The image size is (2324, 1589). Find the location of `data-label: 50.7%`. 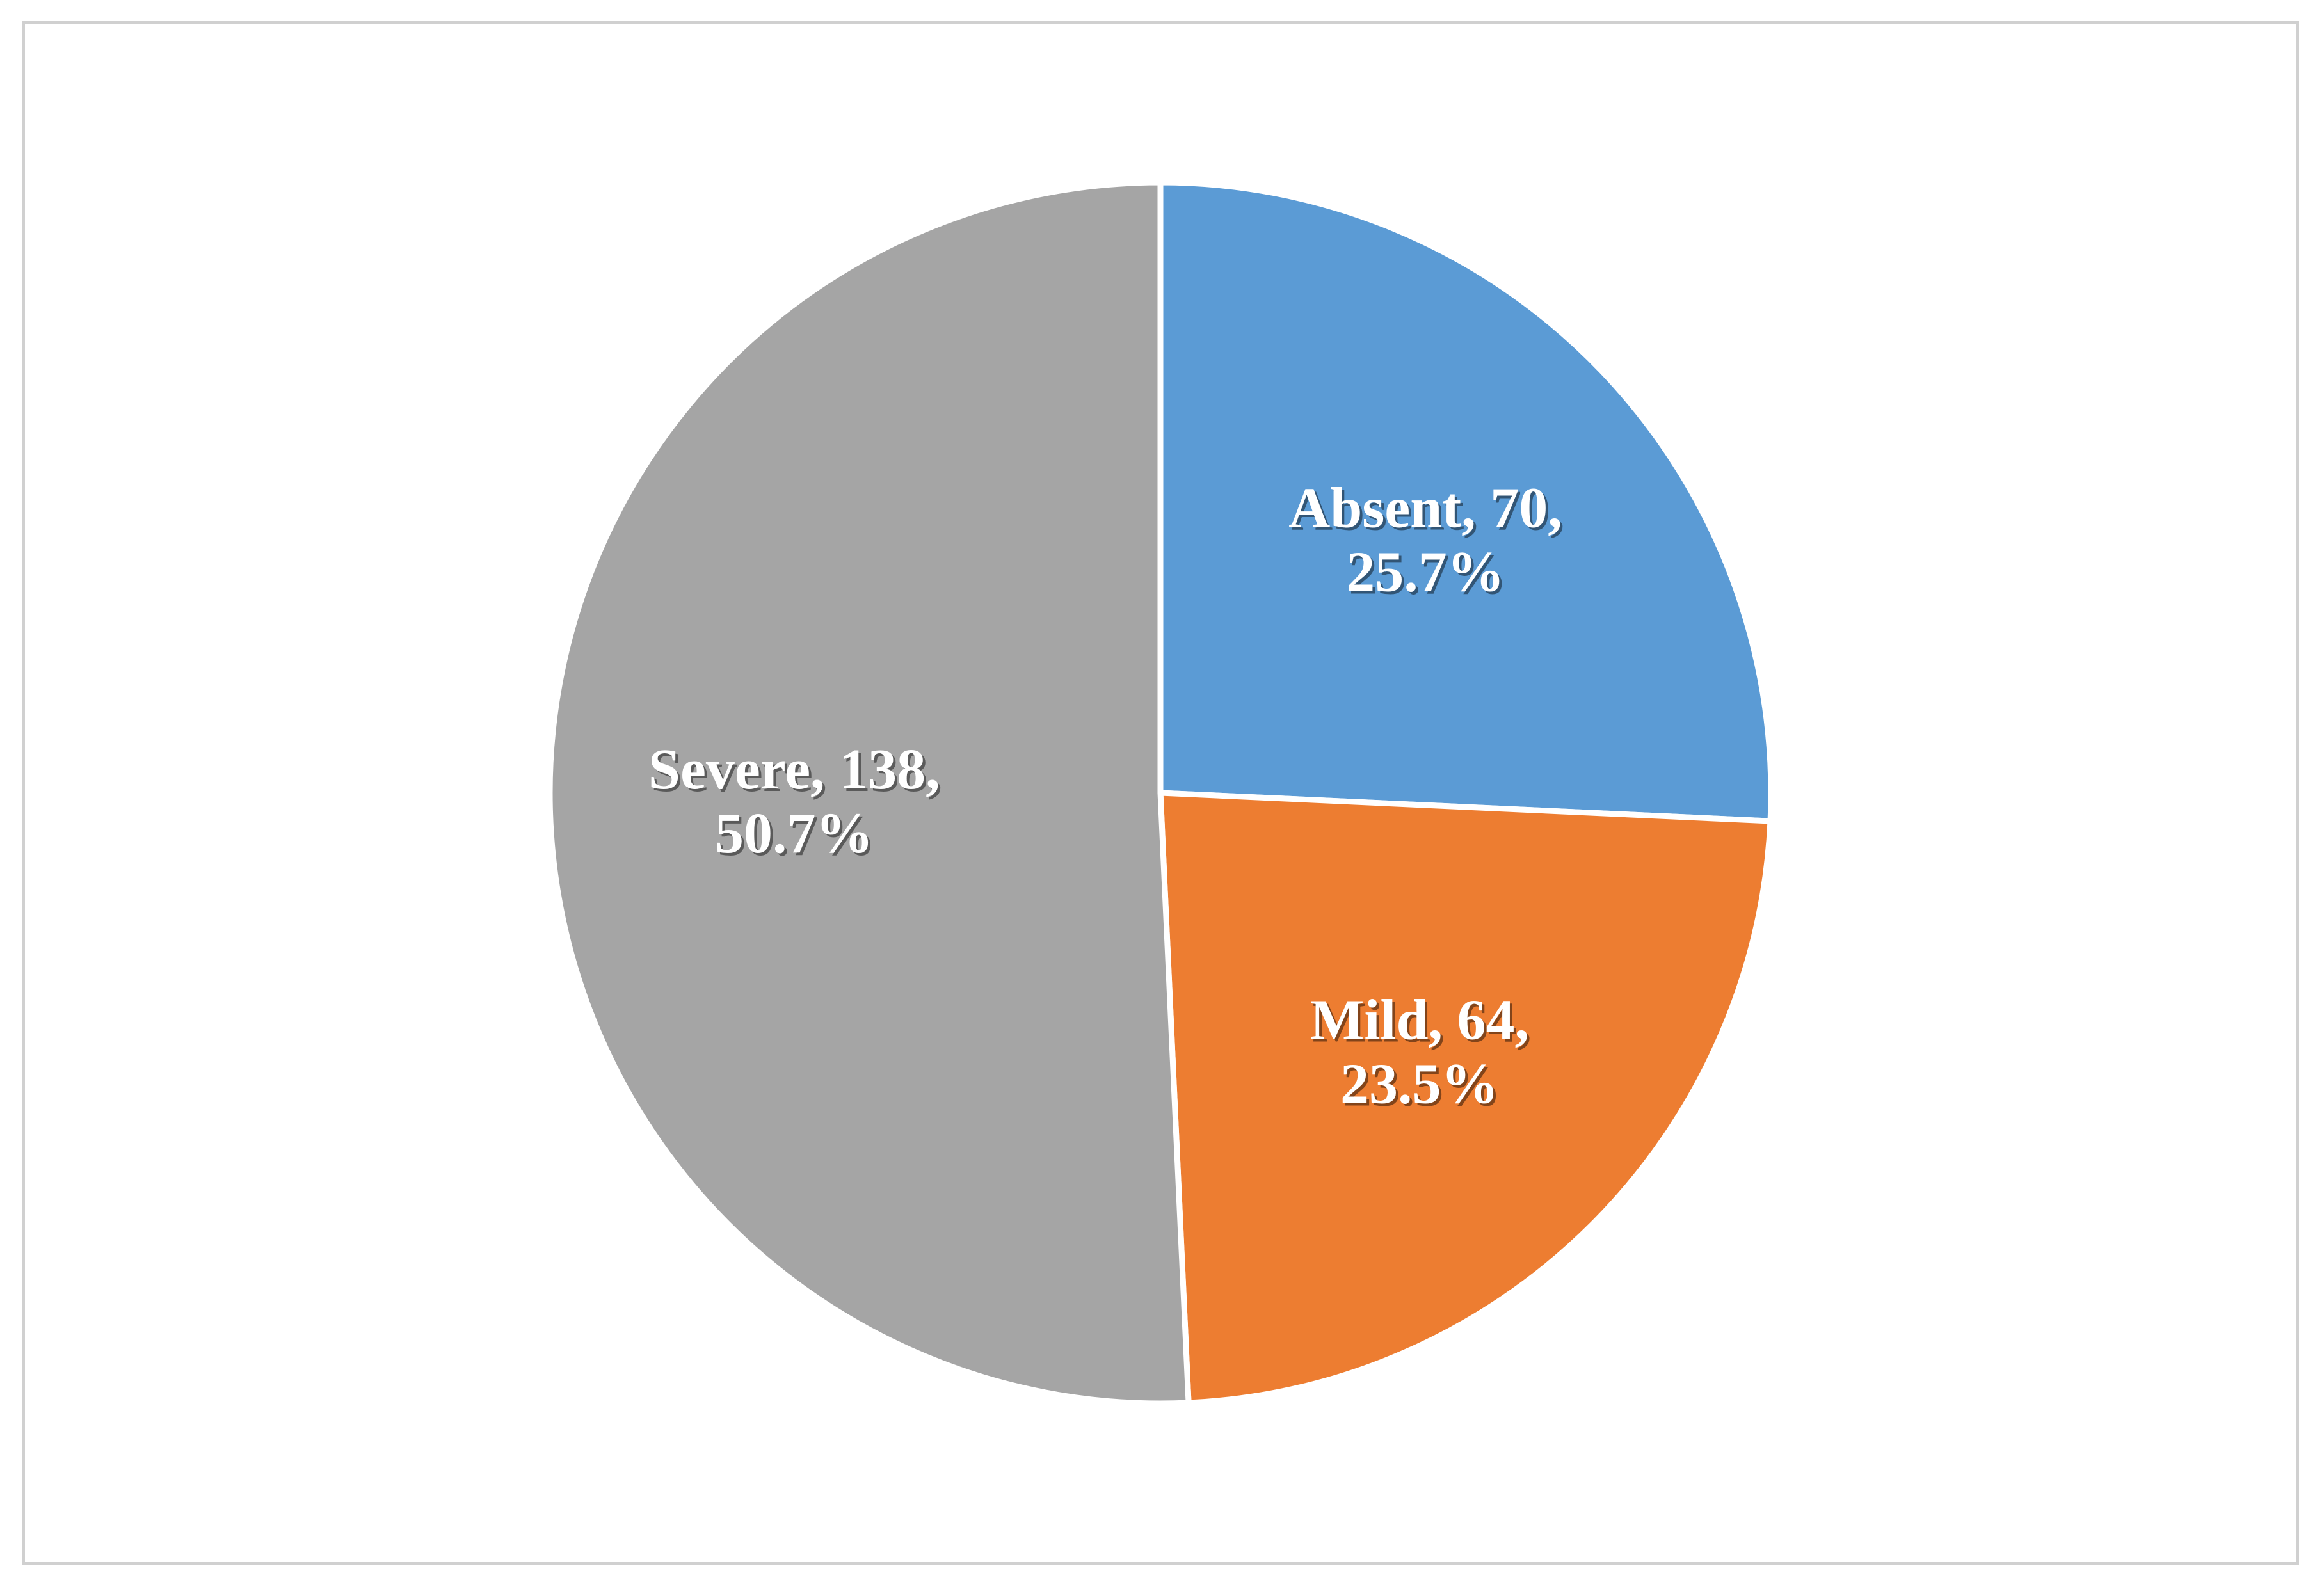

data-label: 50.7% is located at coordinates (794, 833).